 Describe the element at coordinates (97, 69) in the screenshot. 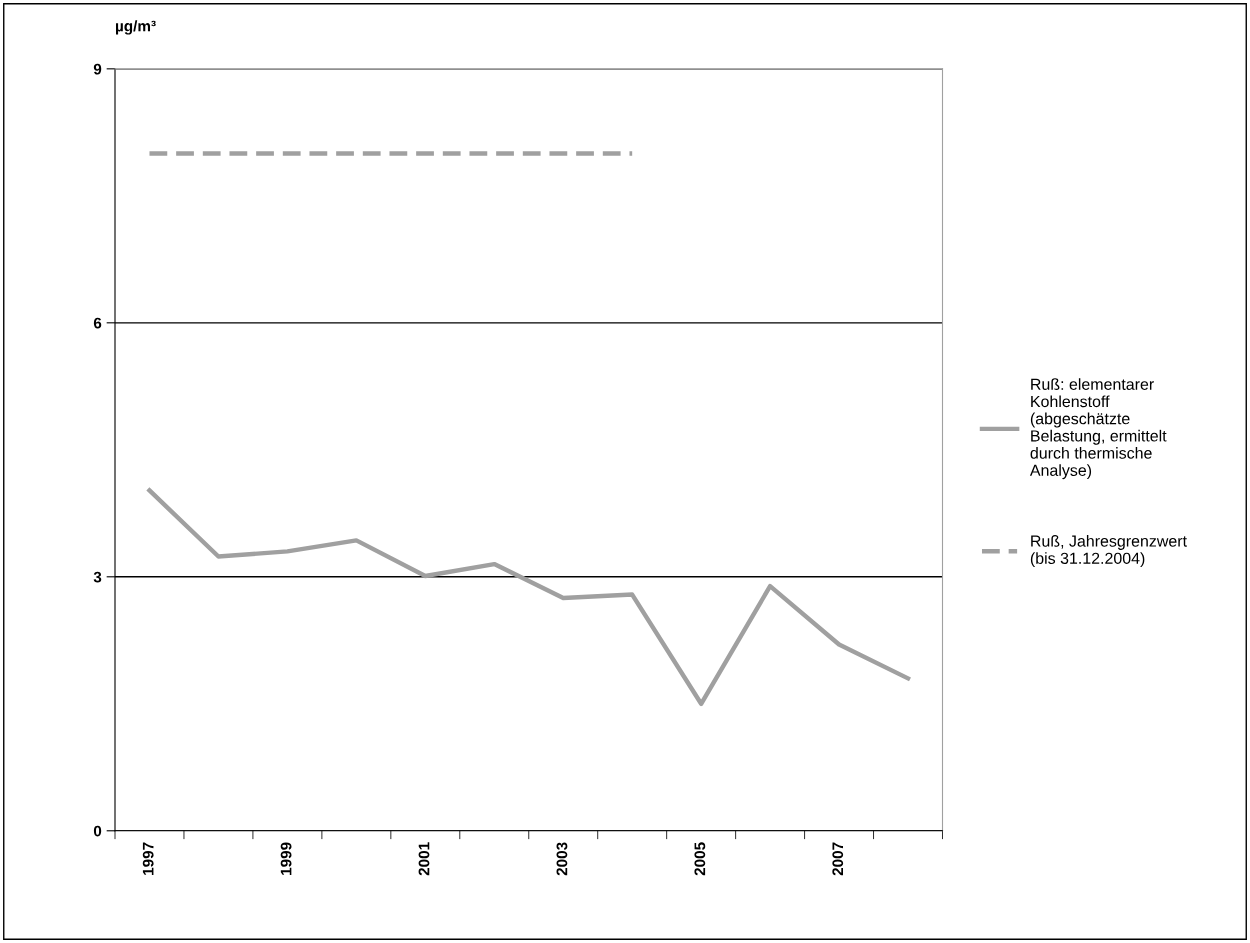

I see `y-tick-label: 9` at that location.